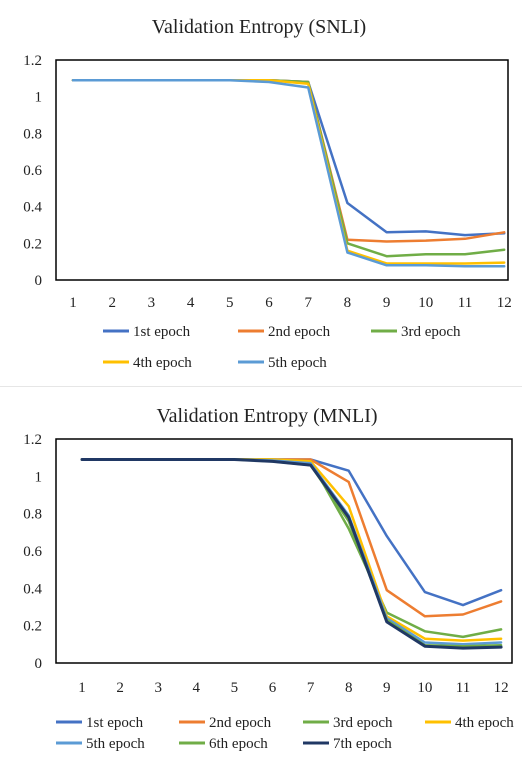 The width and height of the screenshot is (522, 760). What do you see at coordinates (259, 27) in the screenshot?
I see `chart-title-snli: Validation Entropy (SNLI)` at bounding box center [259, 27].